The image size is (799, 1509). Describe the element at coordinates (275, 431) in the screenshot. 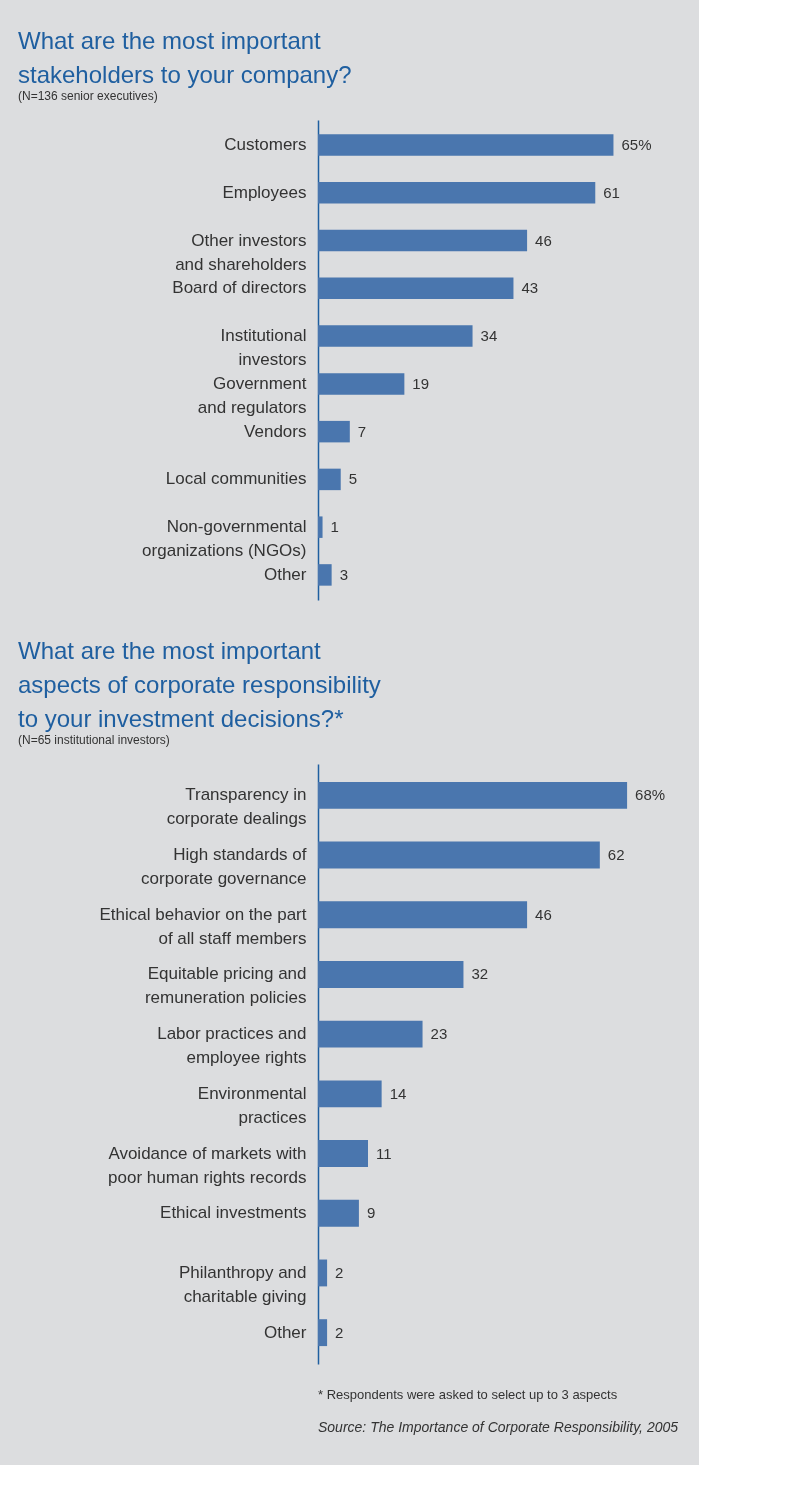

I see `y-tick-label: Vendors` at that location.